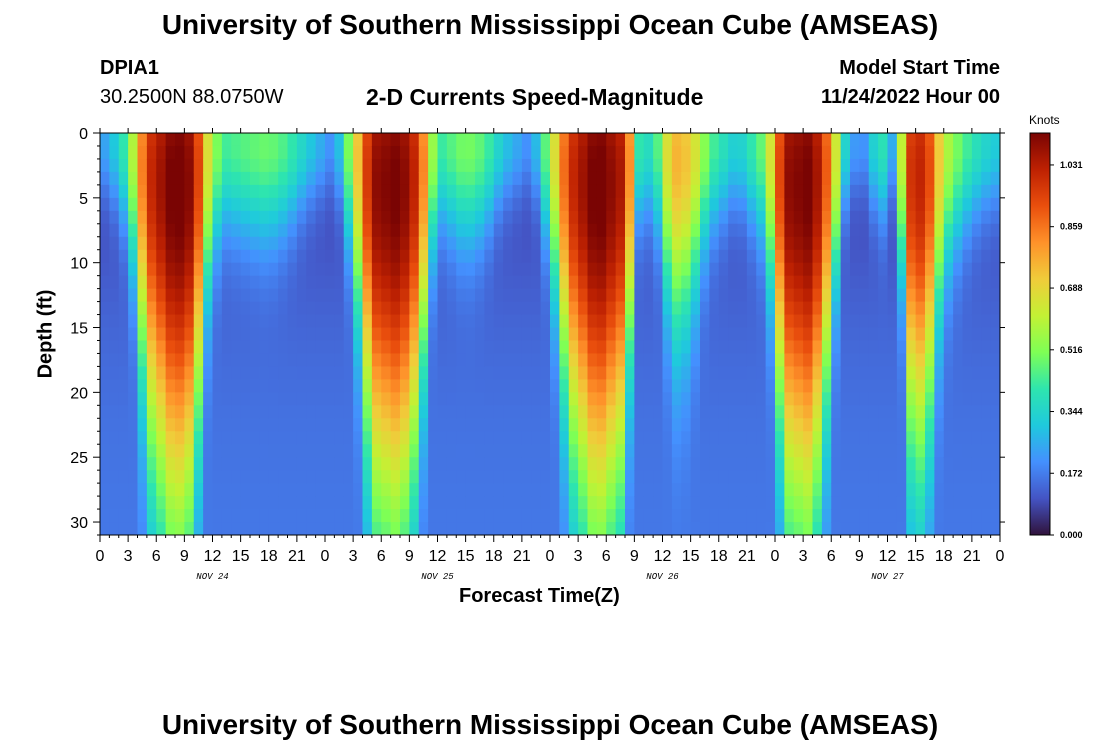 The width and height of the screenshot is (1100, 750). I want to click on colorbar-tick-label: 0.000, so click(1071, 535).